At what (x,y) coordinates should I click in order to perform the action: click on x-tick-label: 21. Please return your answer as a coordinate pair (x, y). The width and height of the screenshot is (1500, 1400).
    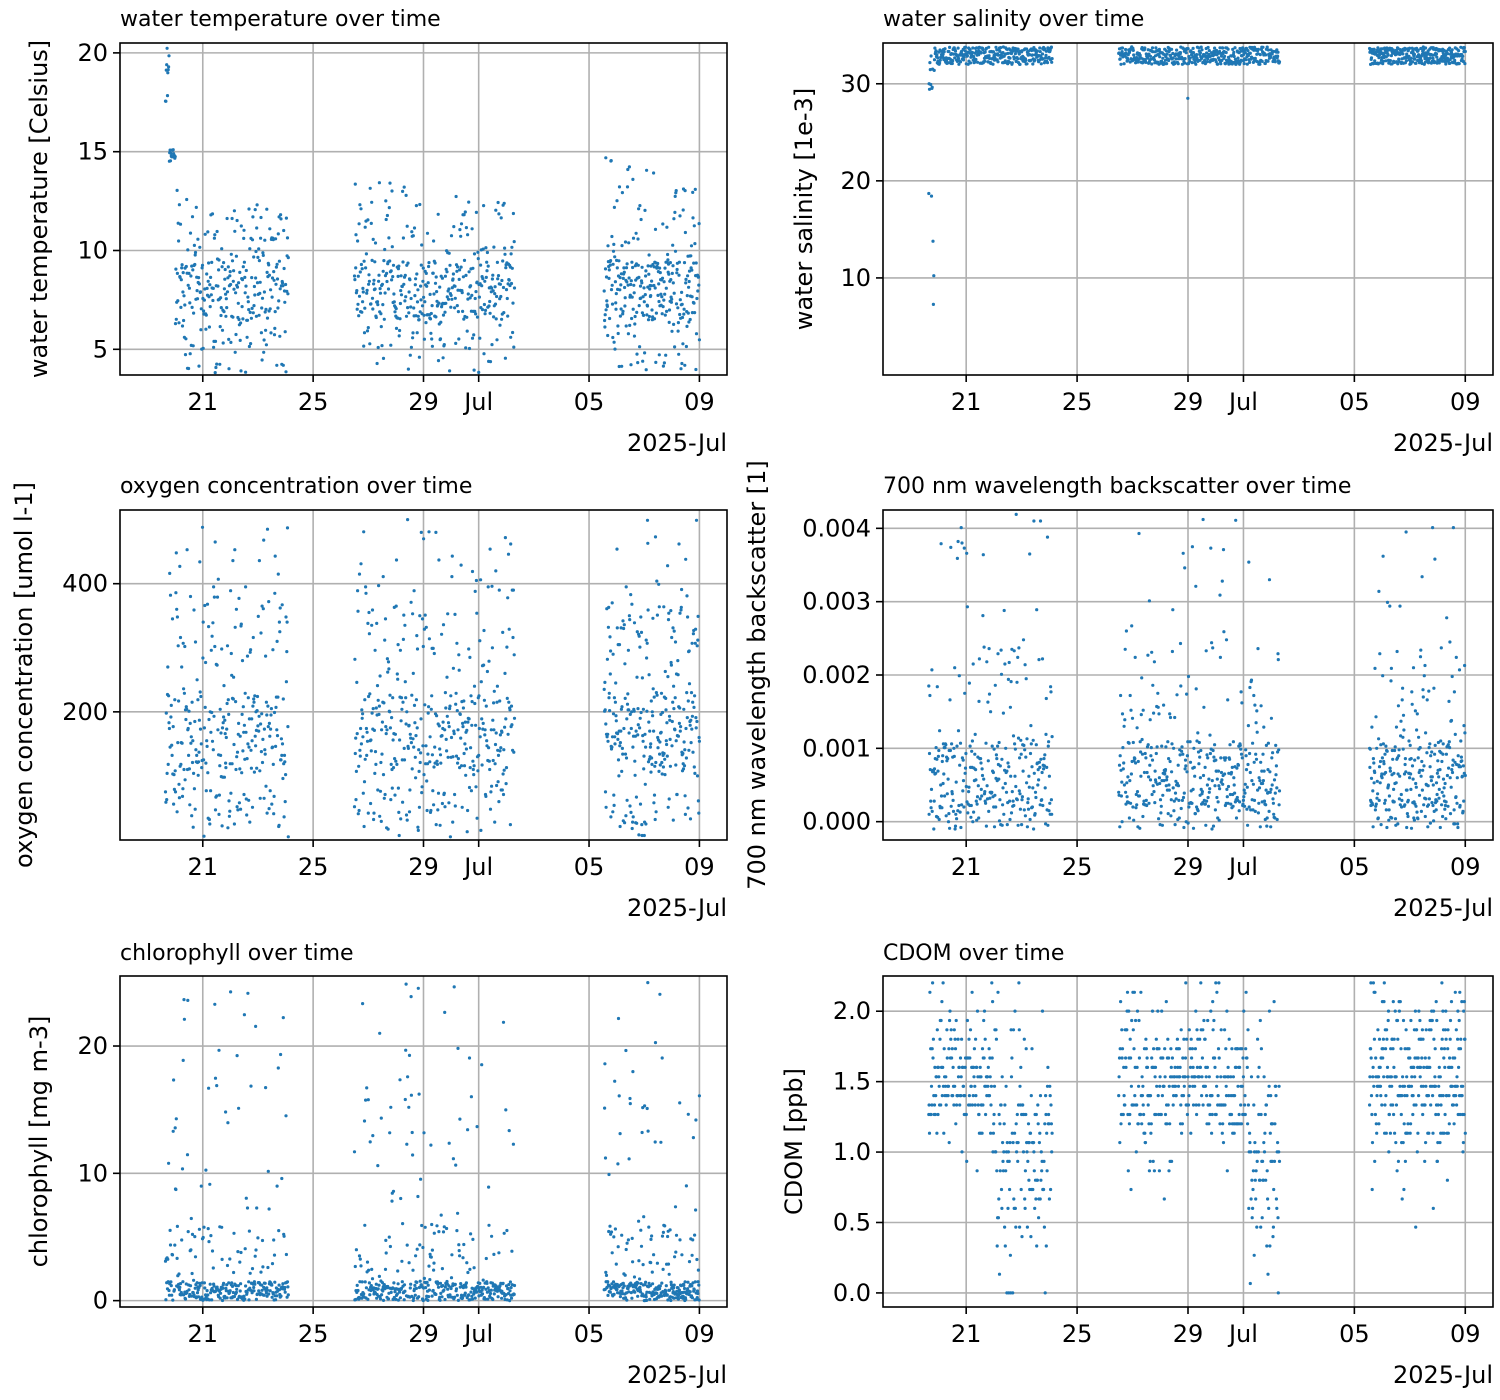
    Looking at the image, I should click on (966, 867).